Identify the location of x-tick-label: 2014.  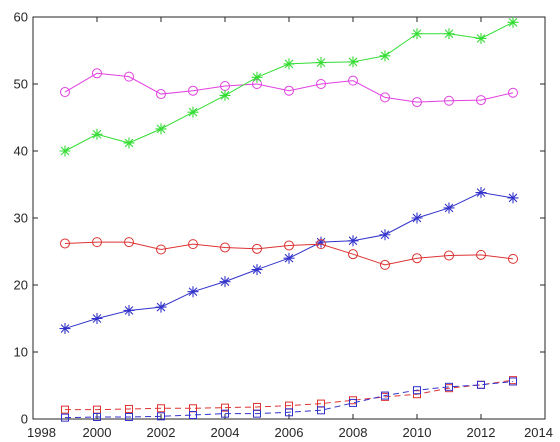
(538, 432).